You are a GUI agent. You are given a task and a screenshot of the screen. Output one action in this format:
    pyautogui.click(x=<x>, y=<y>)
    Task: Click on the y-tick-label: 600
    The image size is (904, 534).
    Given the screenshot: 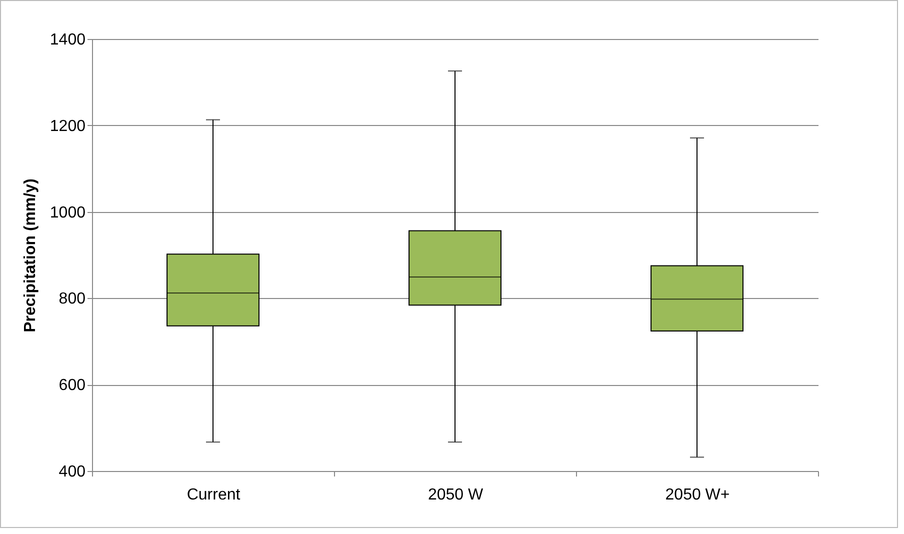 What is the action you would take?
    pyautogui.click(x=72, y=385)
    